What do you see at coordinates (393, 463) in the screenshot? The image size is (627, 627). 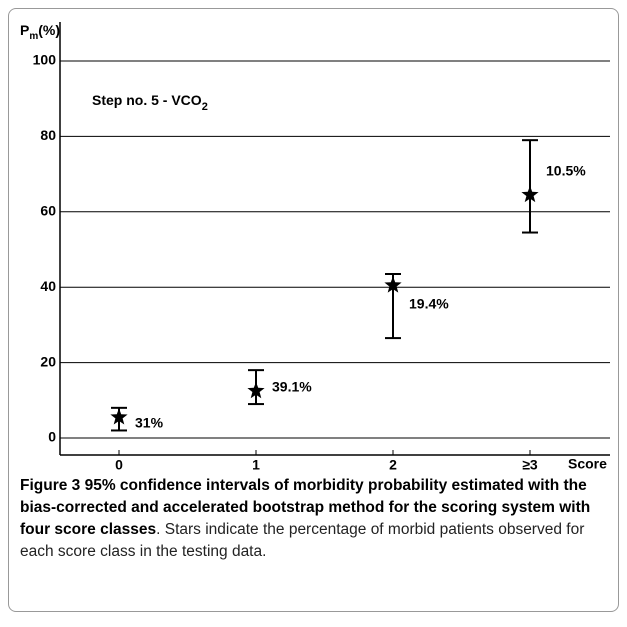 I see `x-tick-label: 2` at bounding box center [393, 463].